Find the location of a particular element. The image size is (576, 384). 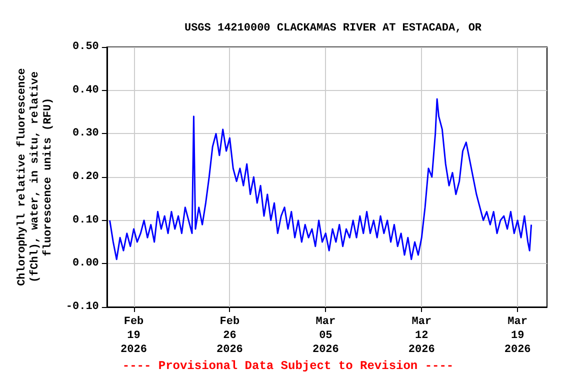

y-tick-label: 0.00 is located at coordinates (85, 264).